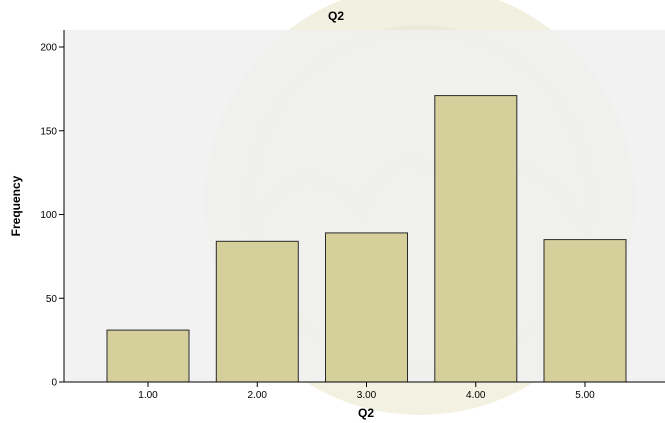  I want to click on x-axis: 1.00 2.00 3.00 4.00 5.00, so click(364, 391).